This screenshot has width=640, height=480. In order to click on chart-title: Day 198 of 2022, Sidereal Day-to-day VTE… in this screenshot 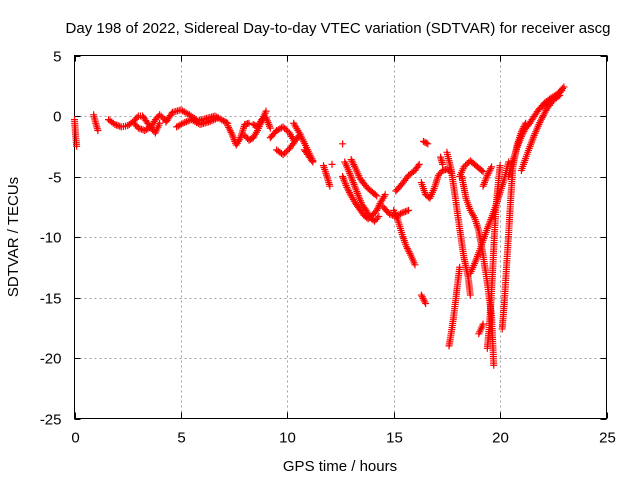, I will do `click(338, 28)`.